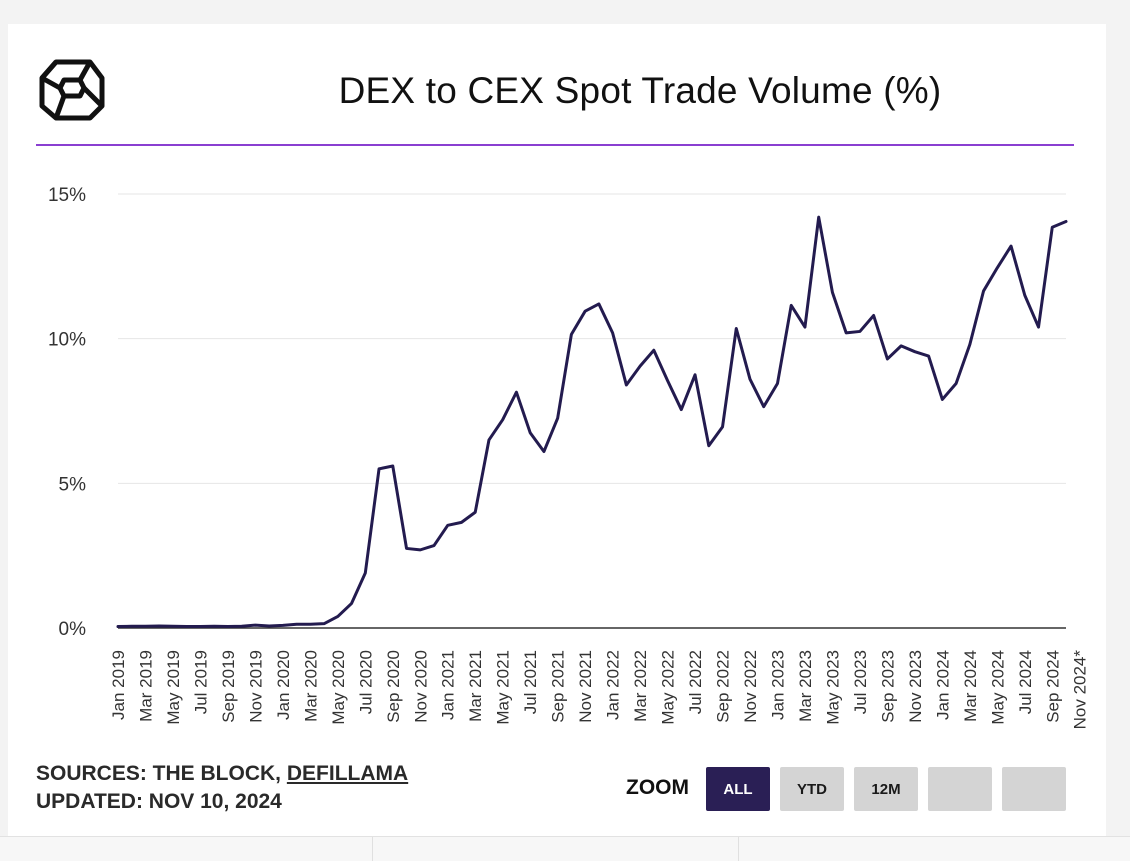  I want to click on x-tick-label: Nov 2024*, so click(1080, 690).